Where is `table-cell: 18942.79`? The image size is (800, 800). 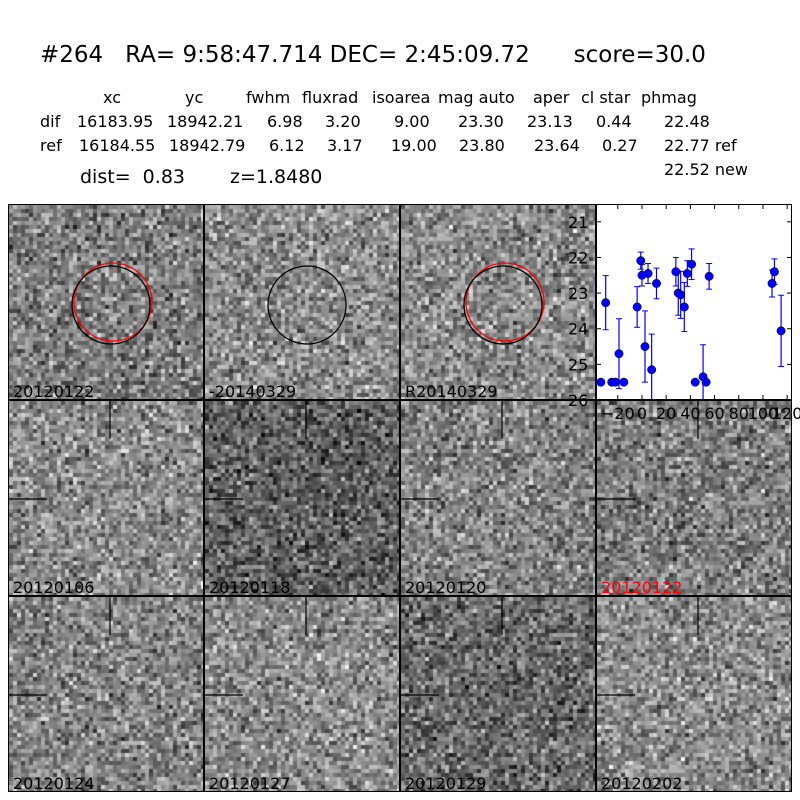 table-cell: 18942.79 is located at coordinates (207, 145).